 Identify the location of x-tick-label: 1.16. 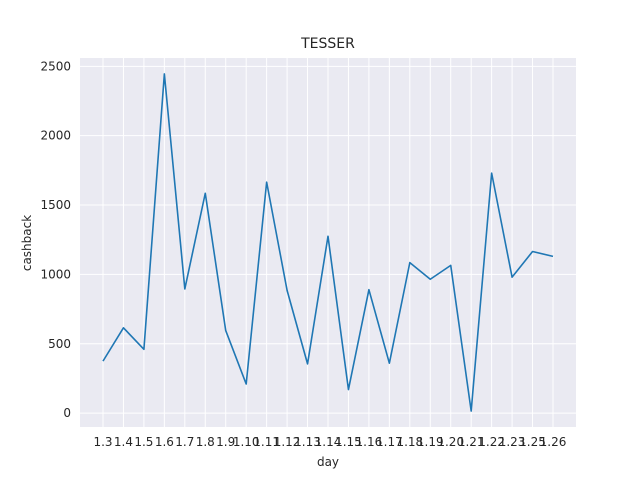
(369, 442).